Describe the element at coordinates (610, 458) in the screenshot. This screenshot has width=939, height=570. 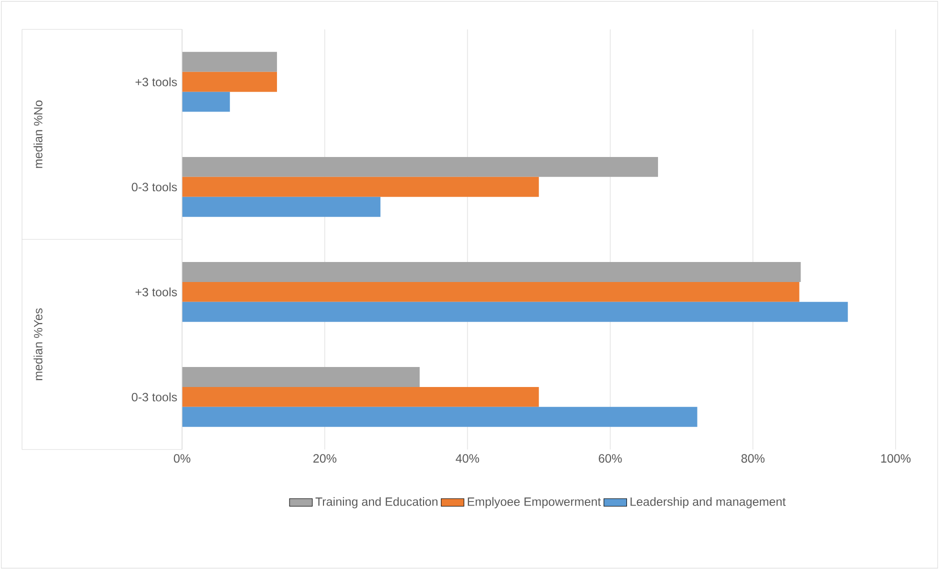
I see `x-tick-label: 60%` at that location.